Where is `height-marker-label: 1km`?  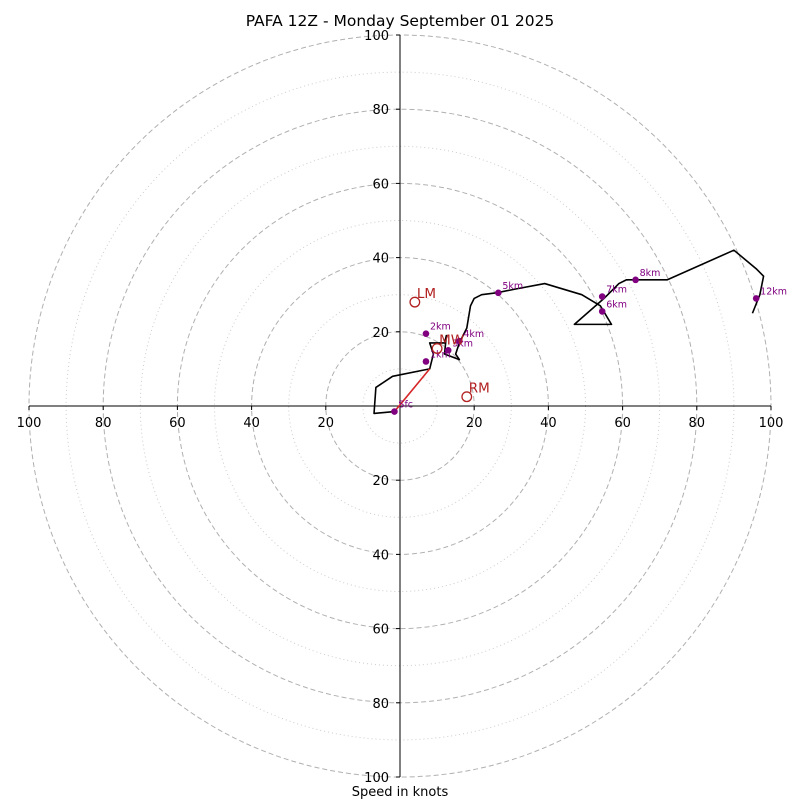 height-marker-label: 1km is located at coordinates (440, 354).